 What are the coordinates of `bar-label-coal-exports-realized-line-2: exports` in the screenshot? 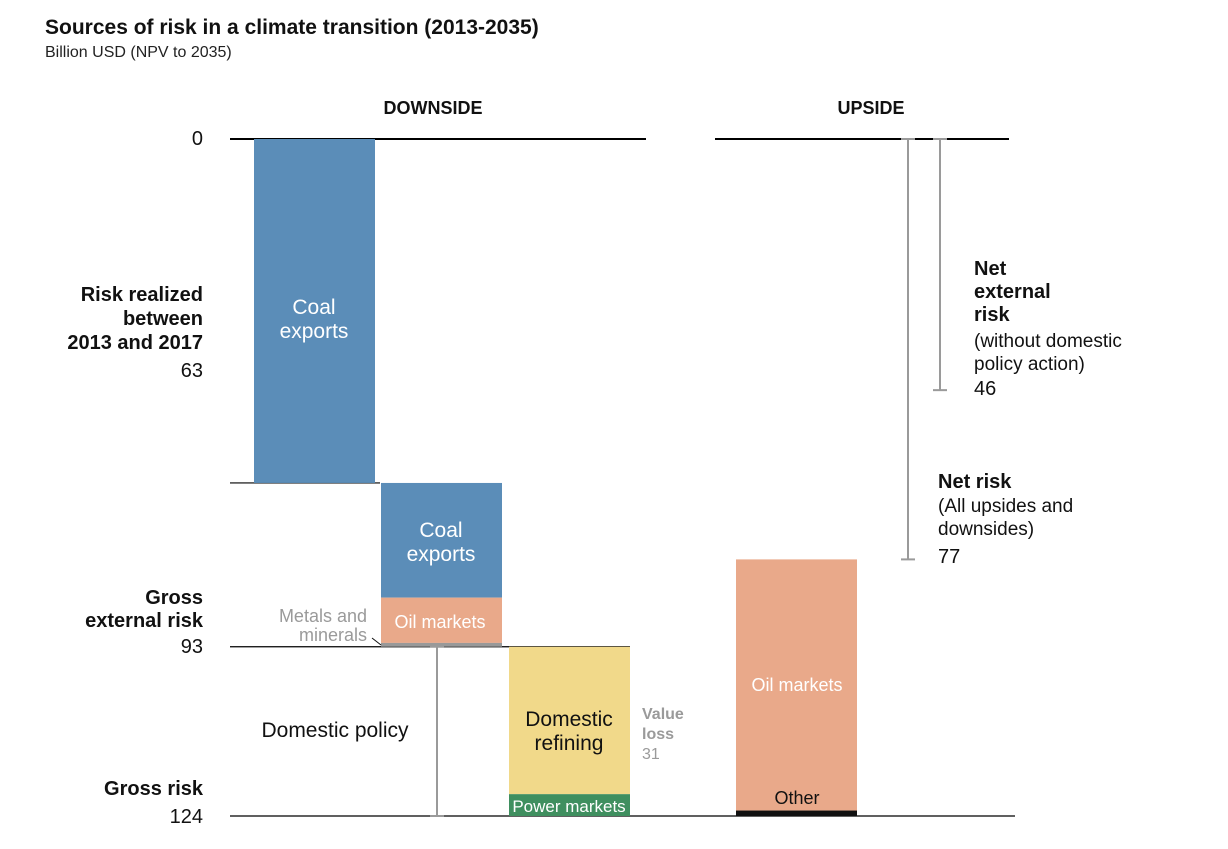 It's located at (314, 331).